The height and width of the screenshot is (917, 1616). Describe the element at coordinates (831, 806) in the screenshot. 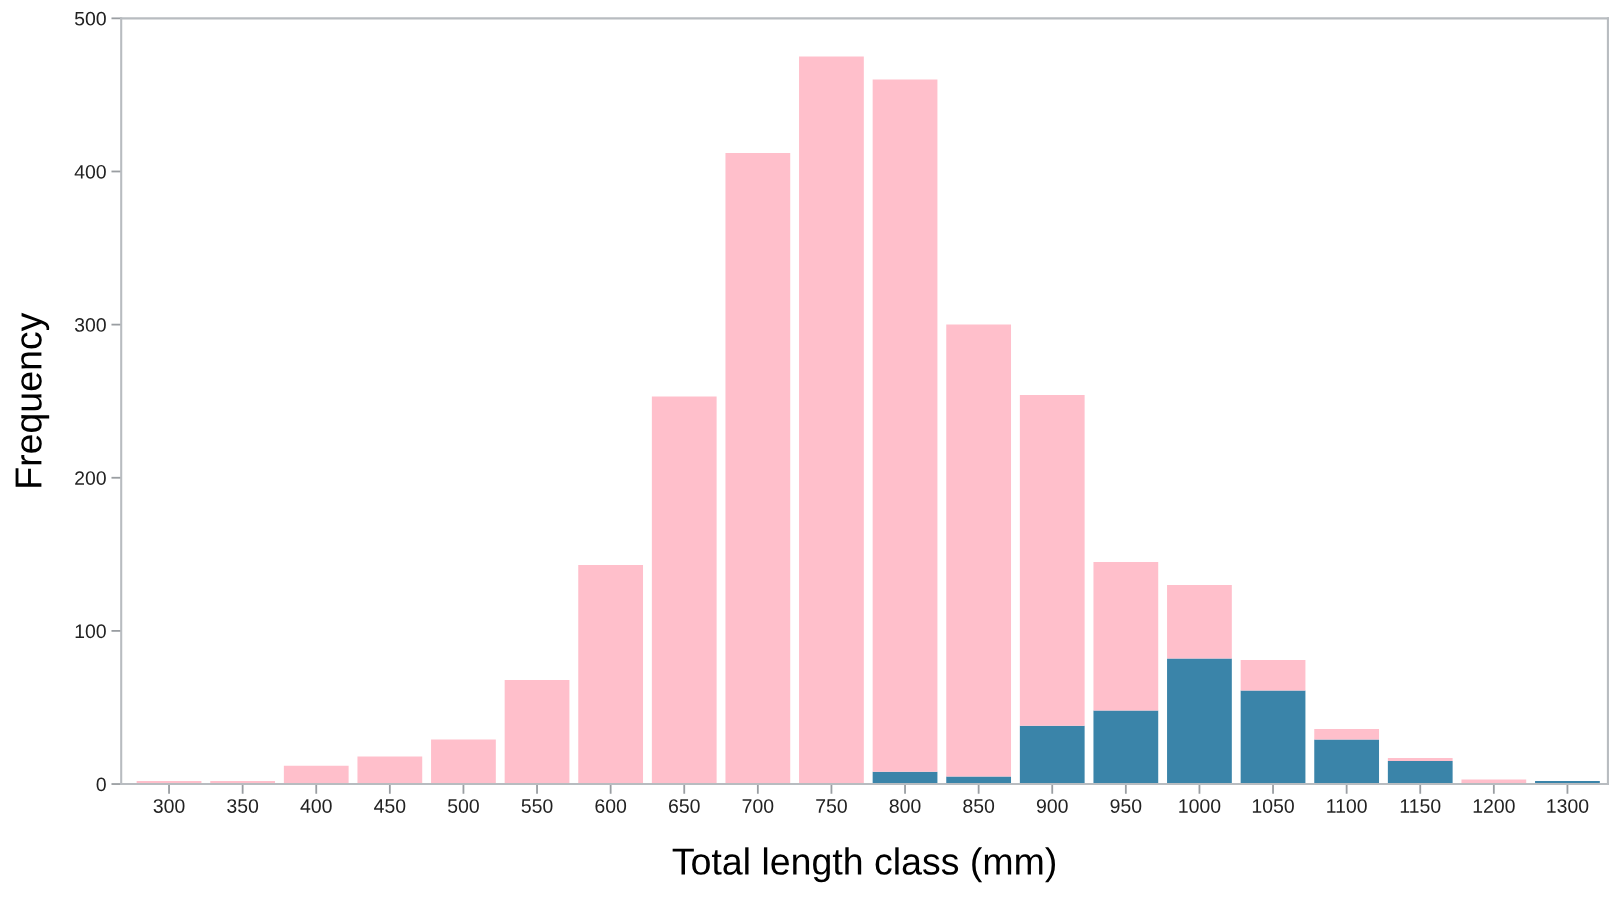

I see `x-tick-label: 750` at that location.